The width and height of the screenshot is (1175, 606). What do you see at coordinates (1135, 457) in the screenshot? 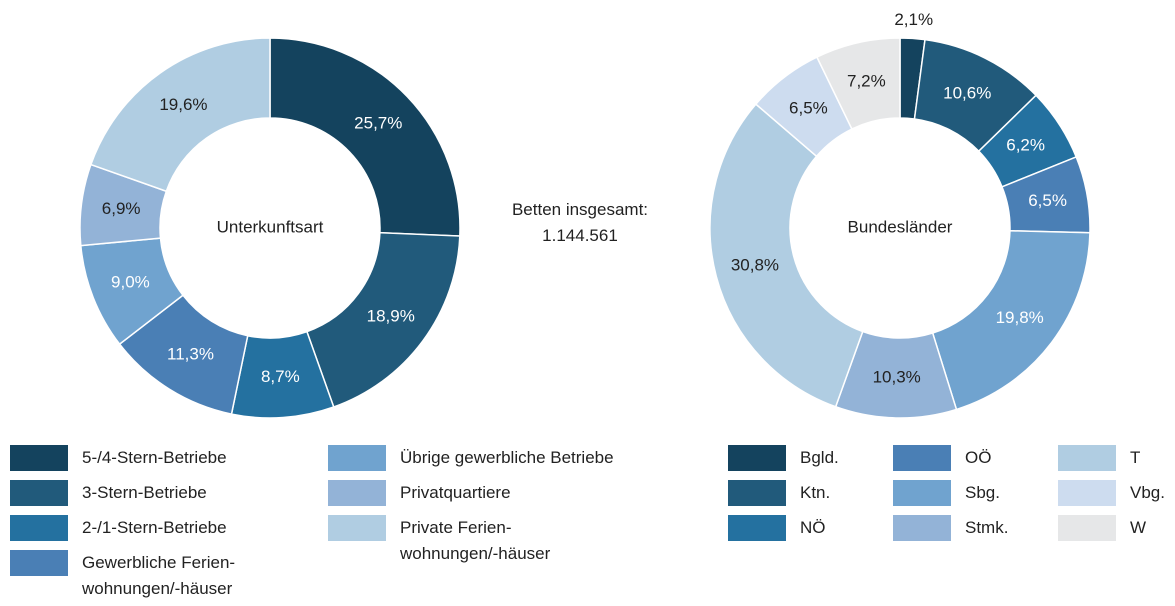
I see `legend-label: T` at bounding box center [1135, 457].